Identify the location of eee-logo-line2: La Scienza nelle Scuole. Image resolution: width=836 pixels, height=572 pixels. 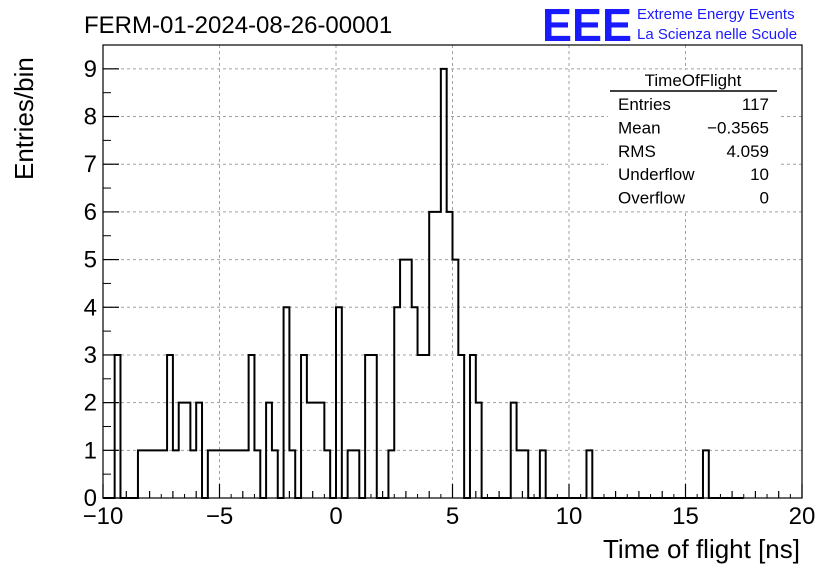
(717, 34).